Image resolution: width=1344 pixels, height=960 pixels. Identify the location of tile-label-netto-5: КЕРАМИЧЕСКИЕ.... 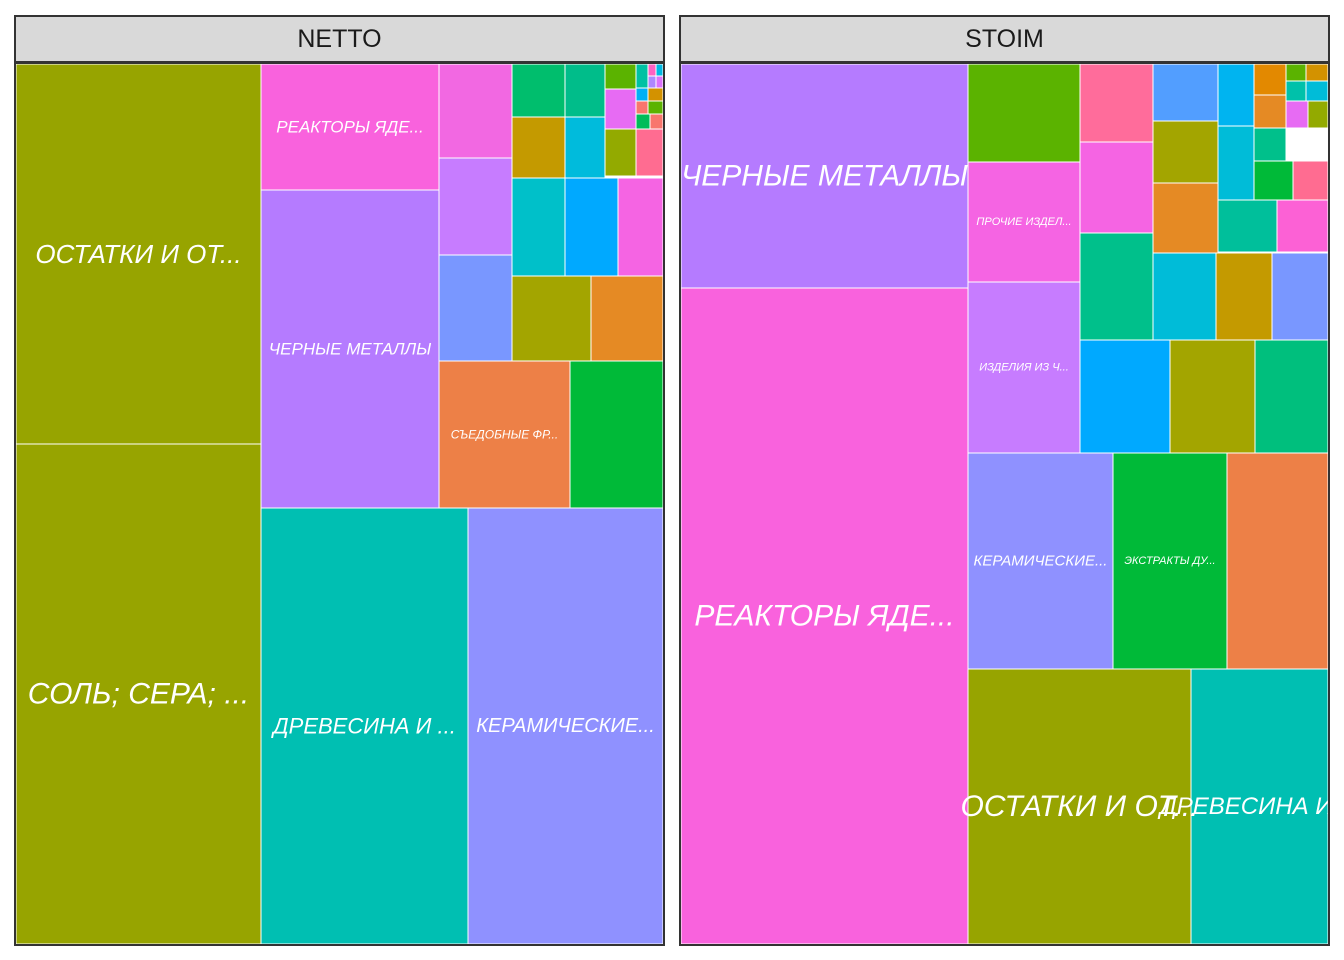
(565, 726).